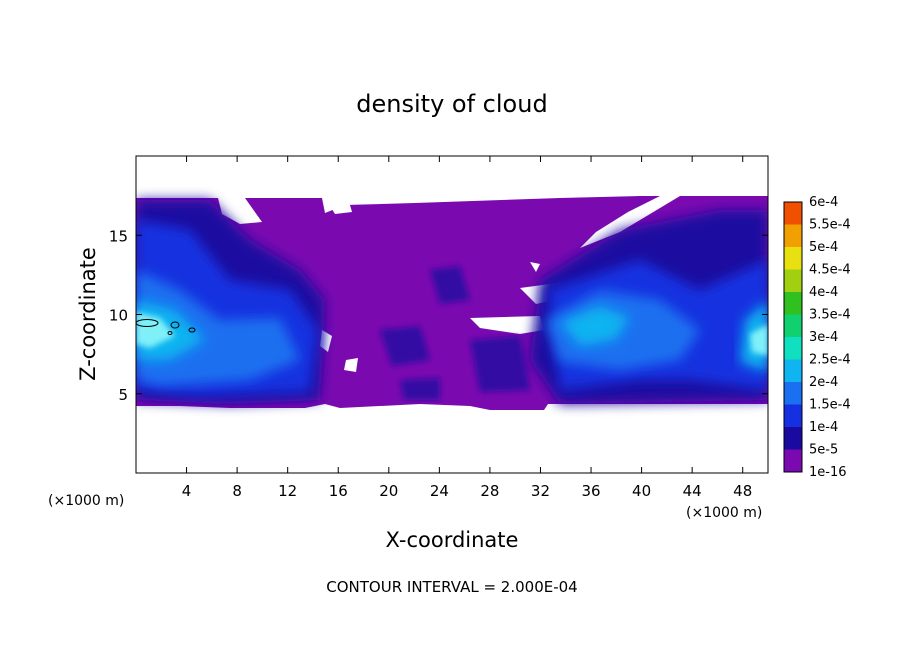  Describe the element at coordinates (455, 333) in the screenshot. I see `middle-cloud-patches` at that location.